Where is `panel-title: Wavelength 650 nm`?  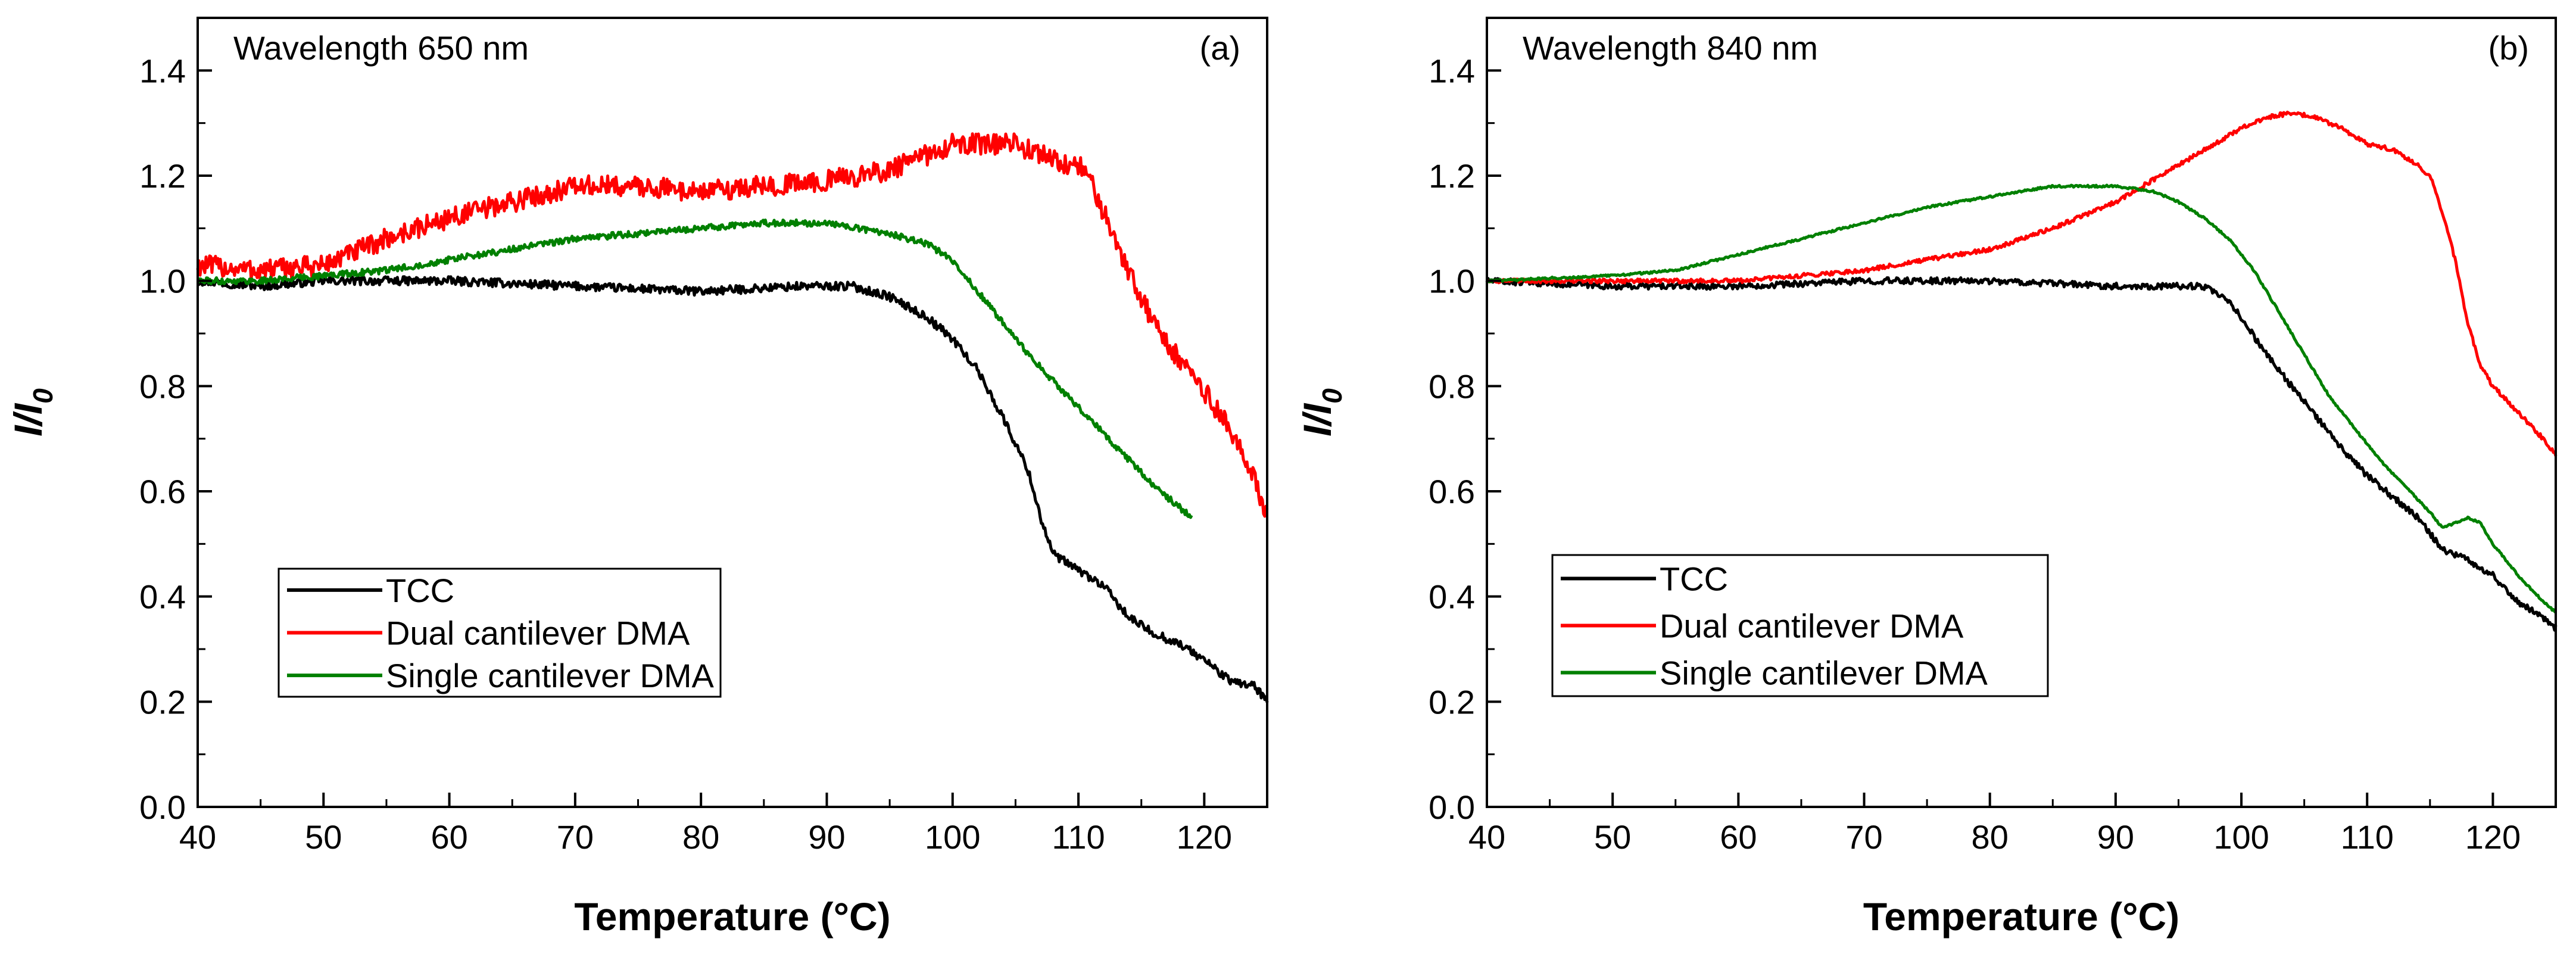 panel-title: Wavelength 650 nm is located at coordinates (381, 48).